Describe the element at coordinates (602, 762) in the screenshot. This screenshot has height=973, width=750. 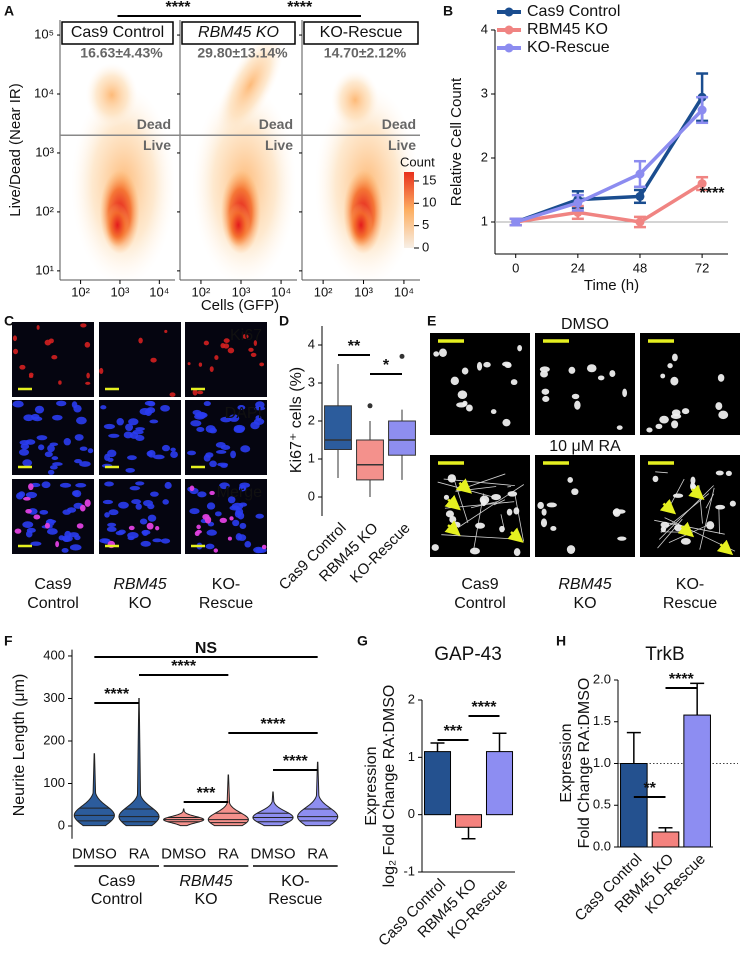
I see `y-tick-label: 1.0` at that location.